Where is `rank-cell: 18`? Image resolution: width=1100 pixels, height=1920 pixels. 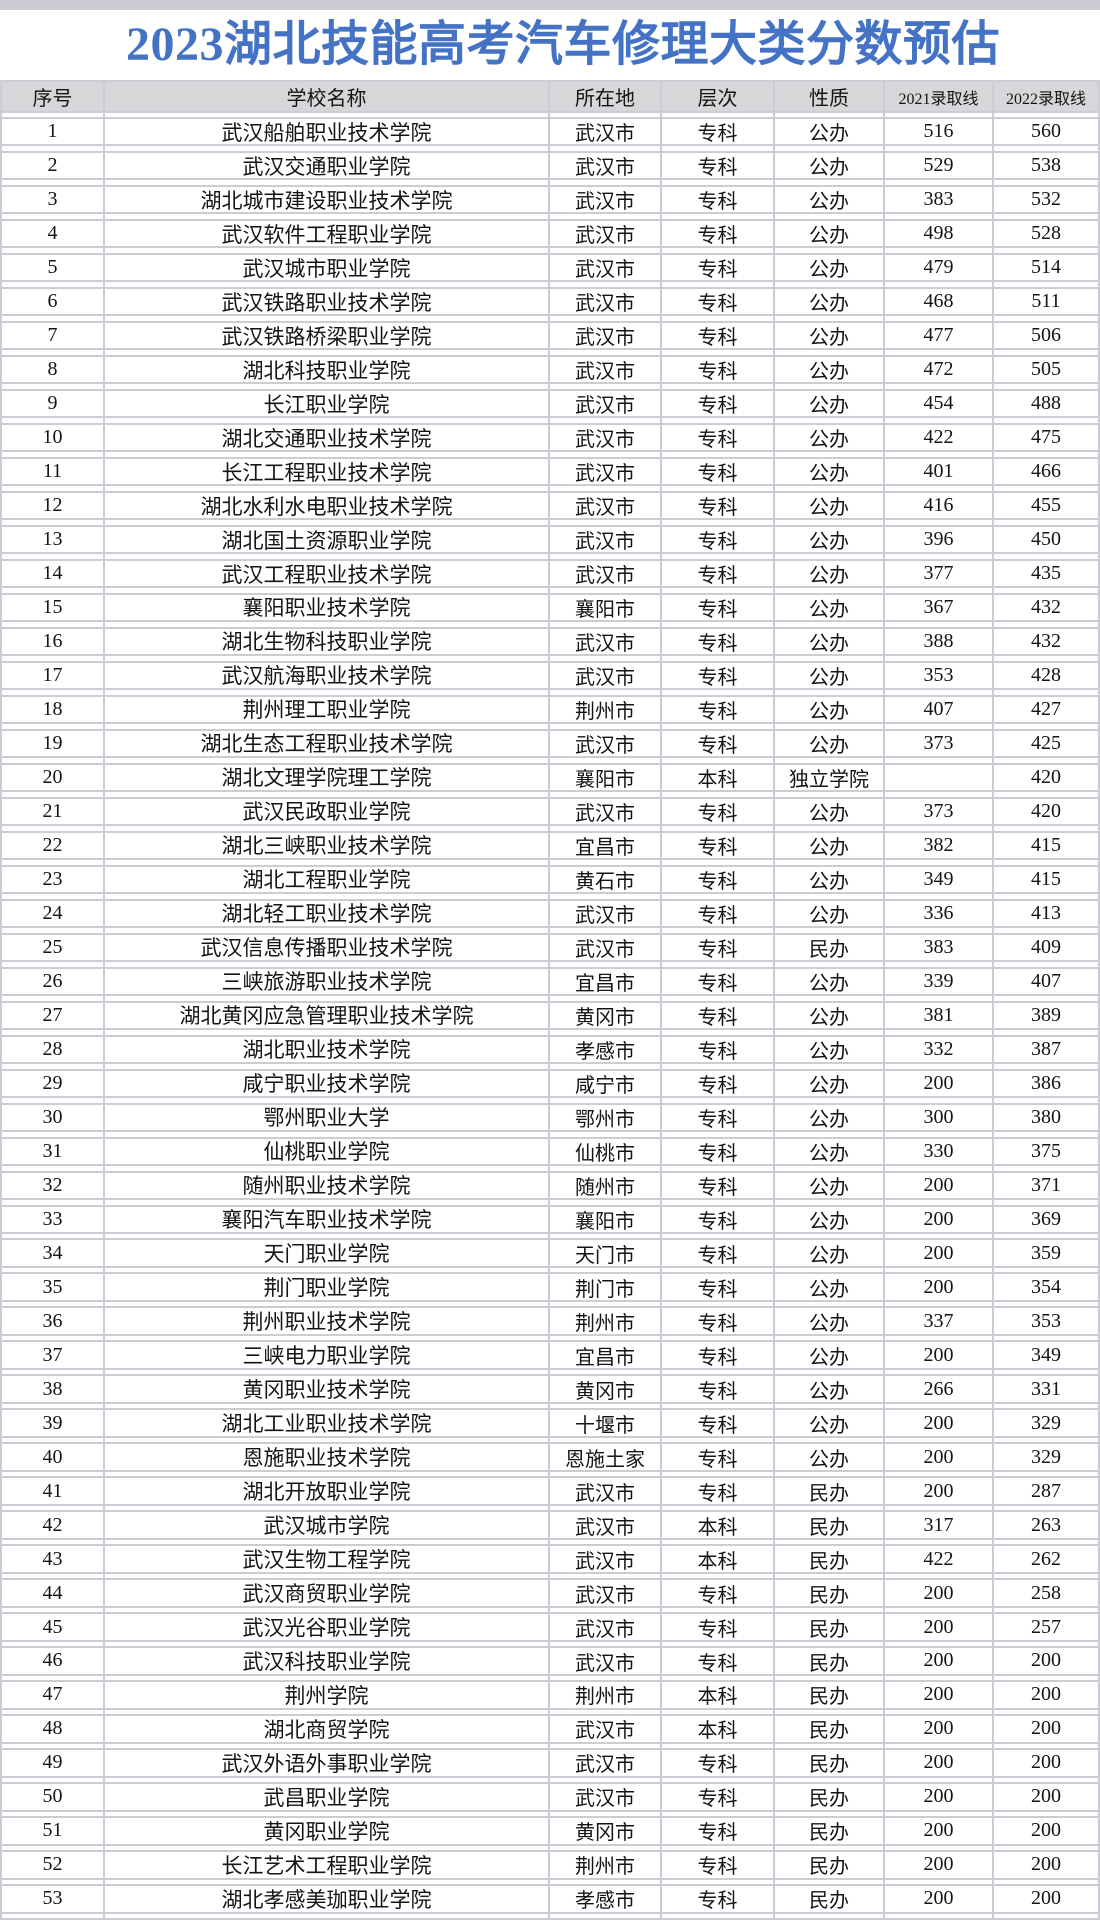 rank-cell: 18 is located at coordinates (53, 709).